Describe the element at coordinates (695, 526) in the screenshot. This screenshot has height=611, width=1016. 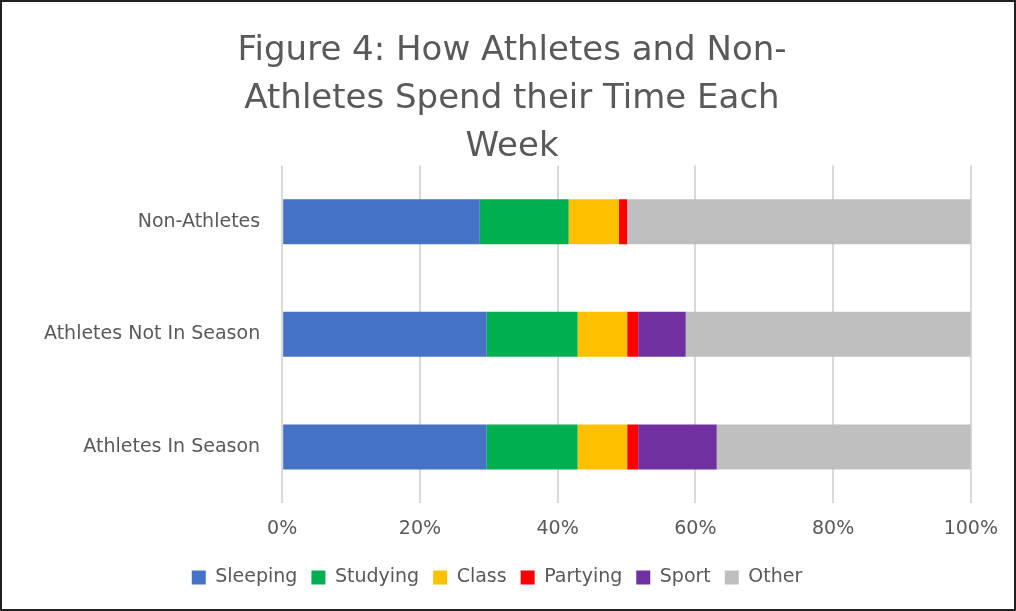
I see `x-tick-label: 60%` at that location.